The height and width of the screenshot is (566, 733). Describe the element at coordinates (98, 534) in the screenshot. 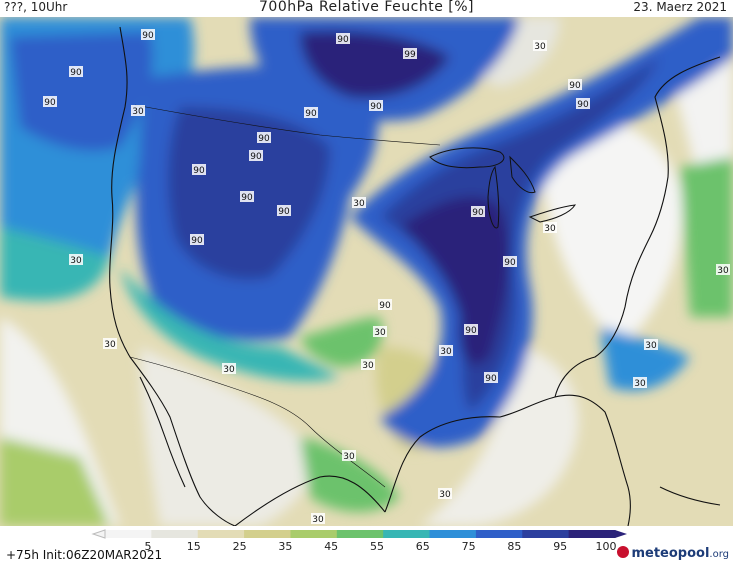

I see `colorbar-min-arrow` at that location.